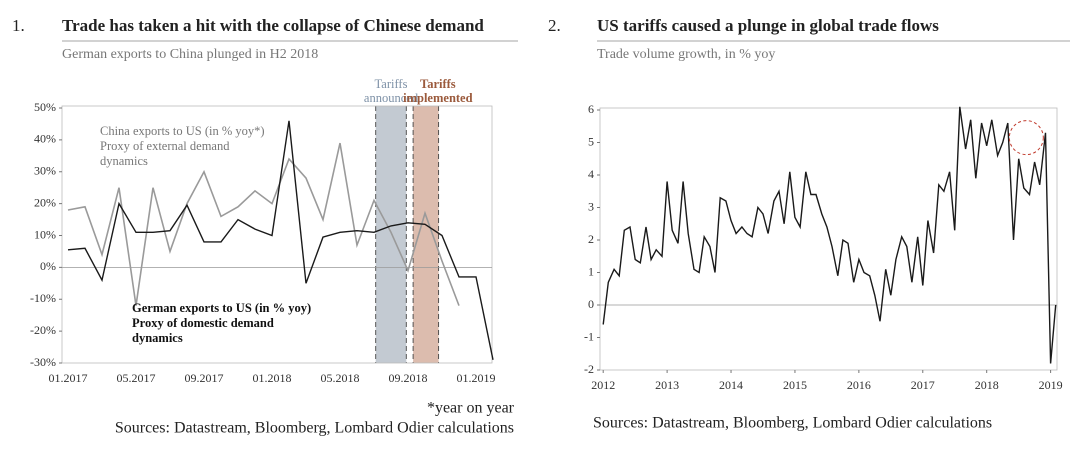  Describe the element at coordinates (923, 385) in the screenshot. I see `x-tick-label: 2017` at that location.